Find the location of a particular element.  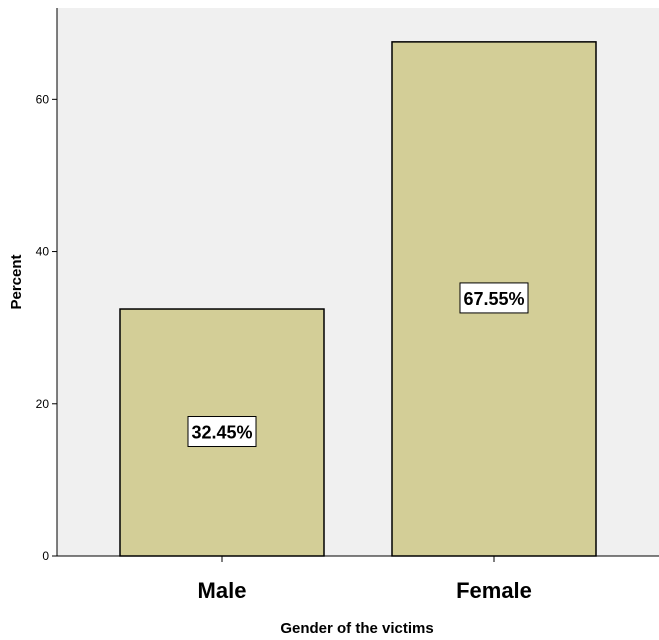

data-label-female: 67.55% is located at coordinates (494, 298).